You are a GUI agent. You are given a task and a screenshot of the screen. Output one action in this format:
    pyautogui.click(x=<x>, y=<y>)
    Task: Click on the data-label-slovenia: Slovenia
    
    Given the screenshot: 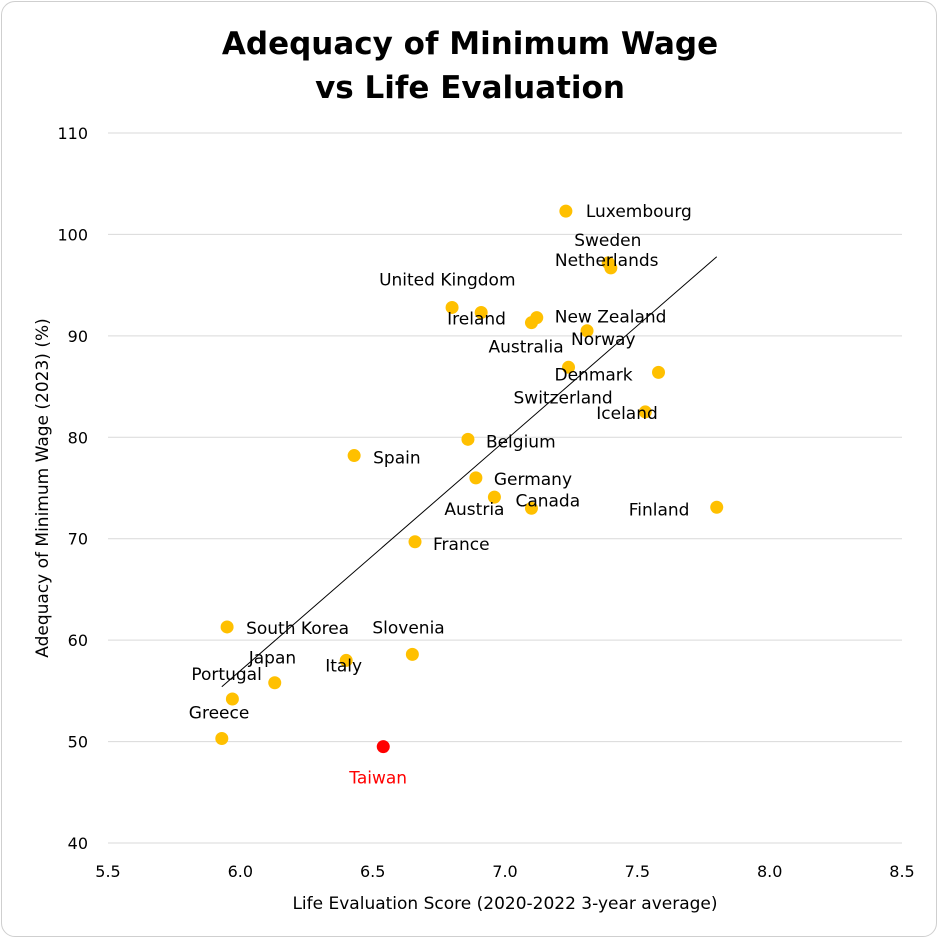 What is the action you would take?
    pyautogui.click(x=408, y=628)
    